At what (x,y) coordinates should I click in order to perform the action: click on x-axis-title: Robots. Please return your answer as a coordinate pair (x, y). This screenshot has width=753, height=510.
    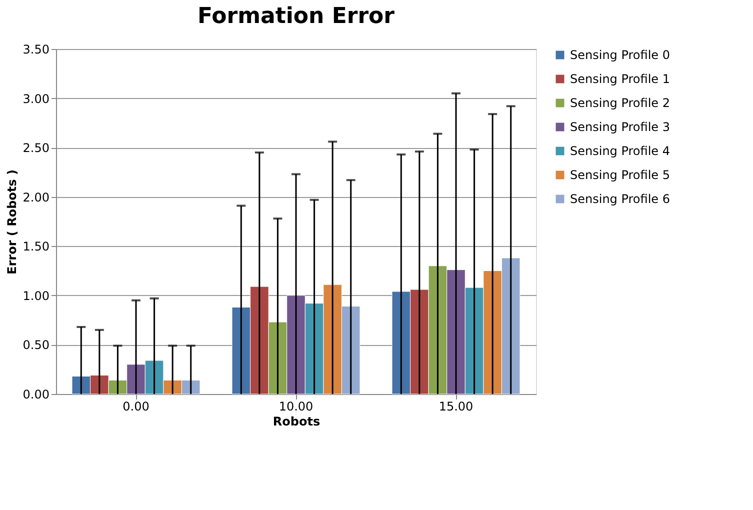
    Looking at the image, I should click on (296, 421).